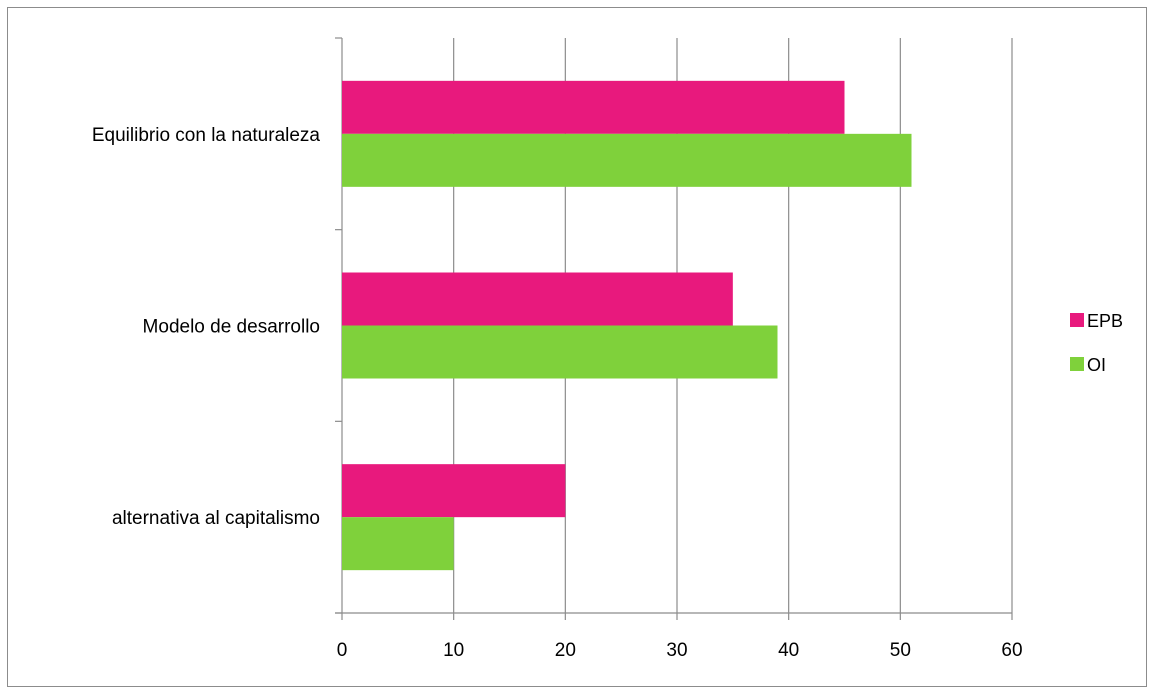  What do you see at coordinates (900, 650) in the screenshot?
I see `x-tick-label-50: 50` at bounding box center [900, 650].